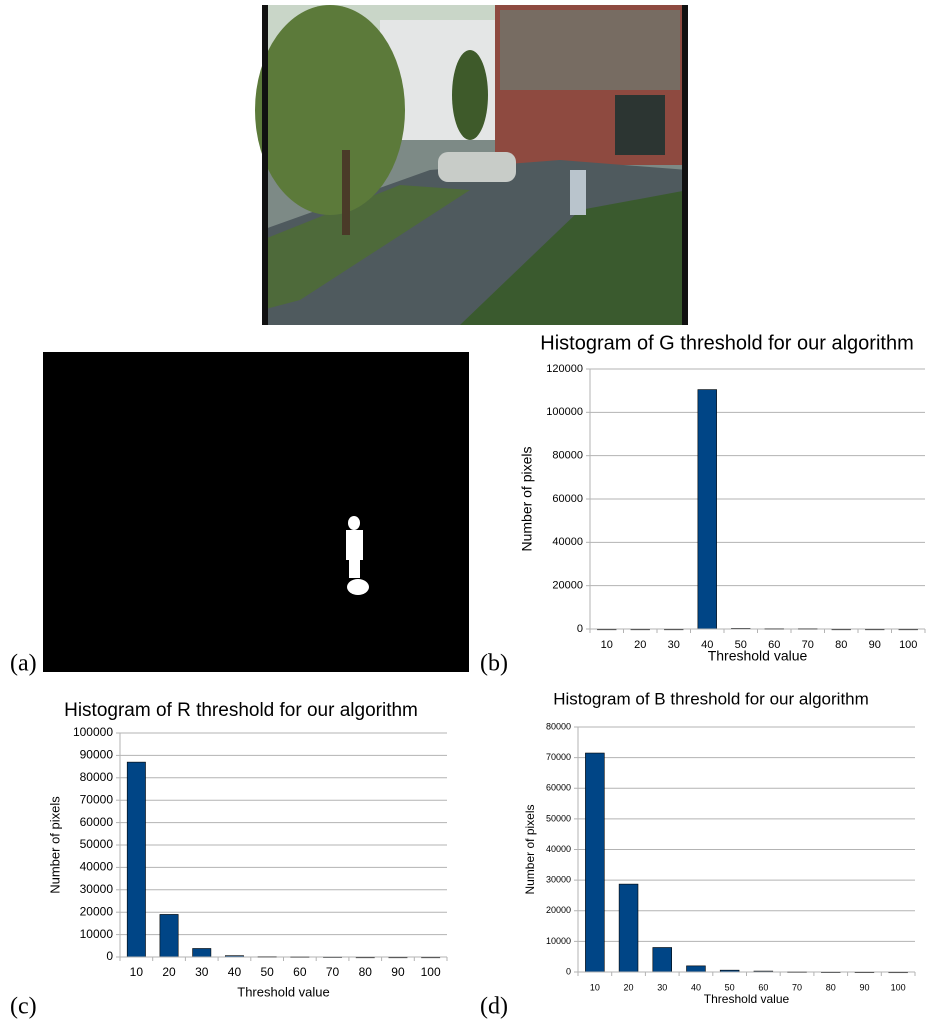  What do you see at coordinates (494, 1007) in the screenshot?
I see `panel-label: (d)` at bounding box center [494, 1007].